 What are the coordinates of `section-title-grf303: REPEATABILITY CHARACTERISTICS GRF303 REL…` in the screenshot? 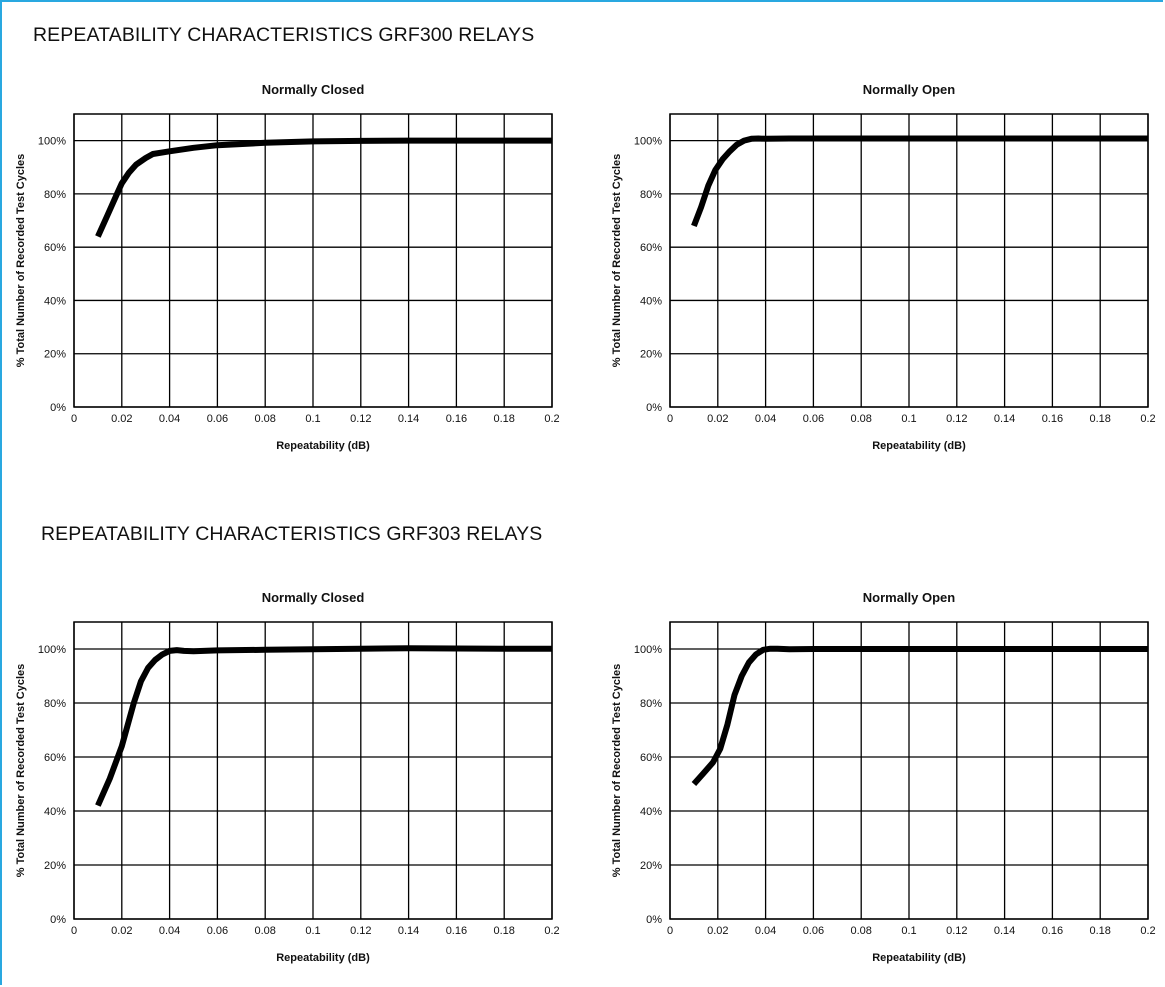 It's located at (292, 534).